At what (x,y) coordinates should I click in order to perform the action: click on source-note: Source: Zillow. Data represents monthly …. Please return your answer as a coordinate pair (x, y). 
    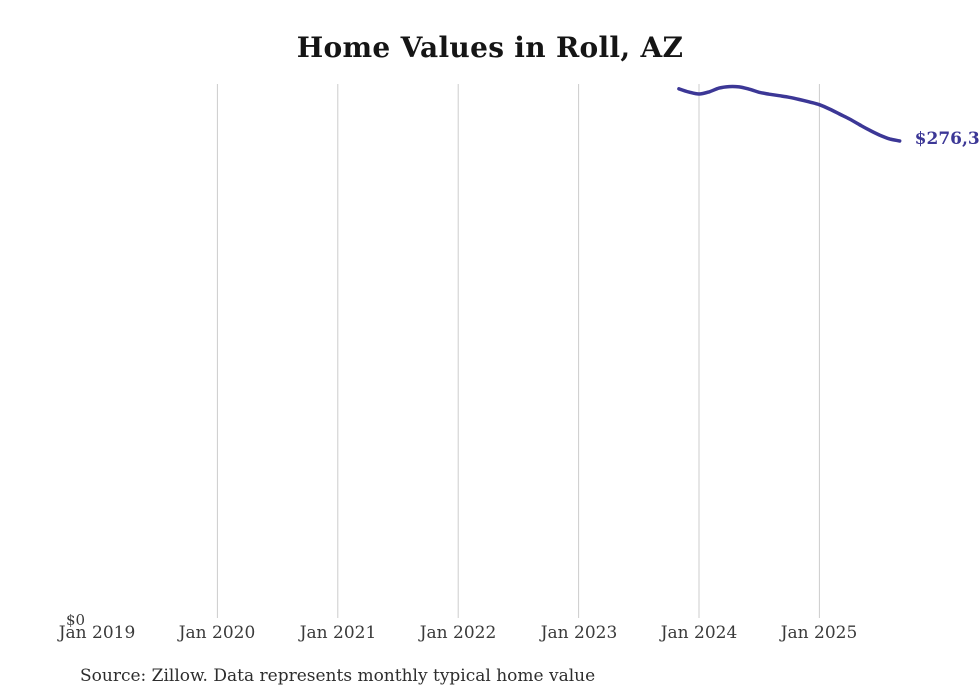
    Looking at the image, I should click on (338, 676).